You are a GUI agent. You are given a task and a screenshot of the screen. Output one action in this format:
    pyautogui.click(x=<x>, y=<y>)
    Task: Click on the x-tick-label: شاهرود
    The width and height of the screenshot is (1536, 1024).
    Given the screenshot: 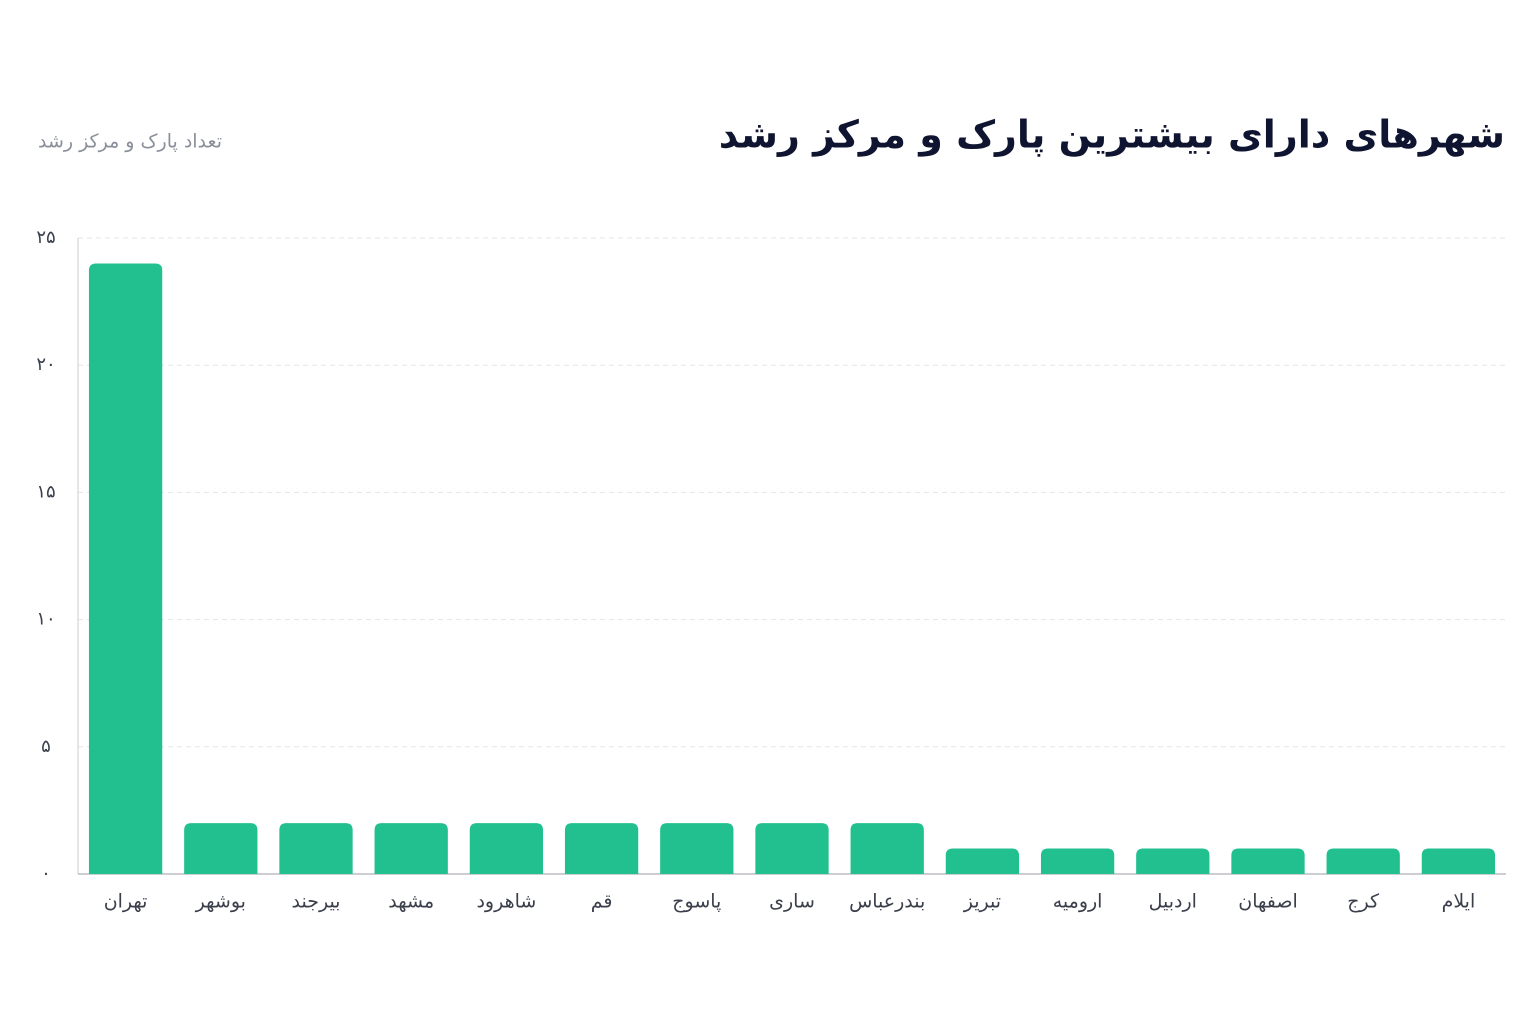 What is the action you would take?
    pyautogui.click(x=506, y=902)
    